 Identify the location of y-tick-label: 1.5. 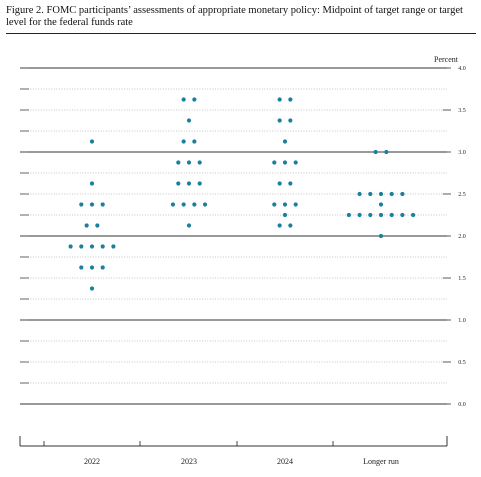
(462, 279).